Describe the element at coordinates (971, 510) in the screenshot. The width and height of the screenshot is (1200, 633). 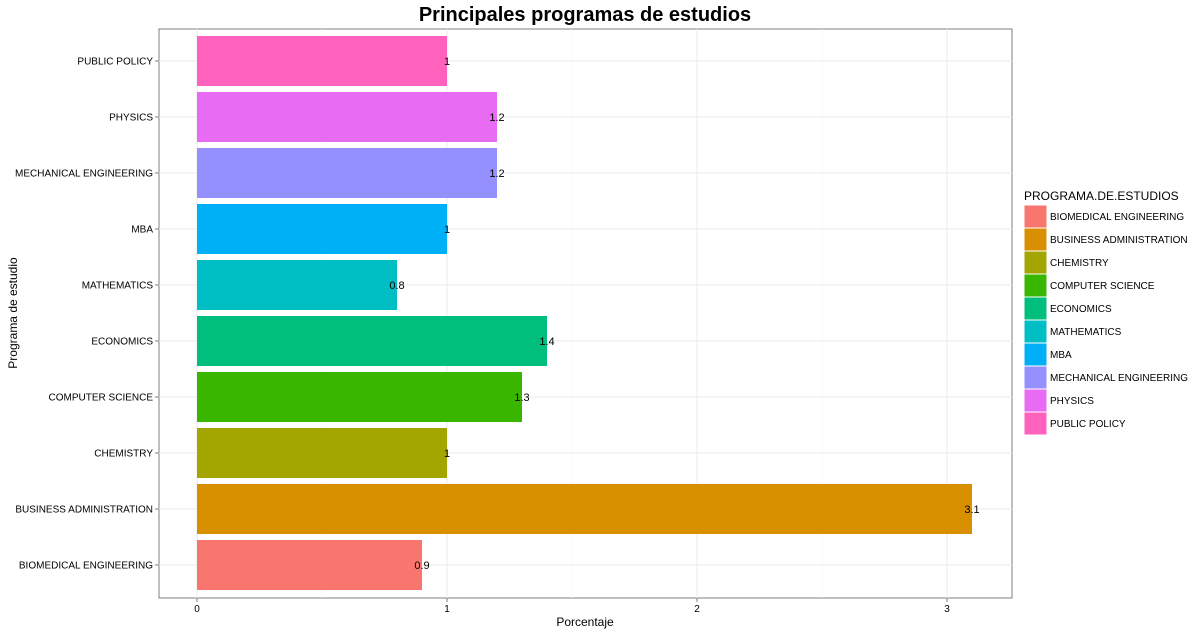
I see `data-label: 3.1` at that location.